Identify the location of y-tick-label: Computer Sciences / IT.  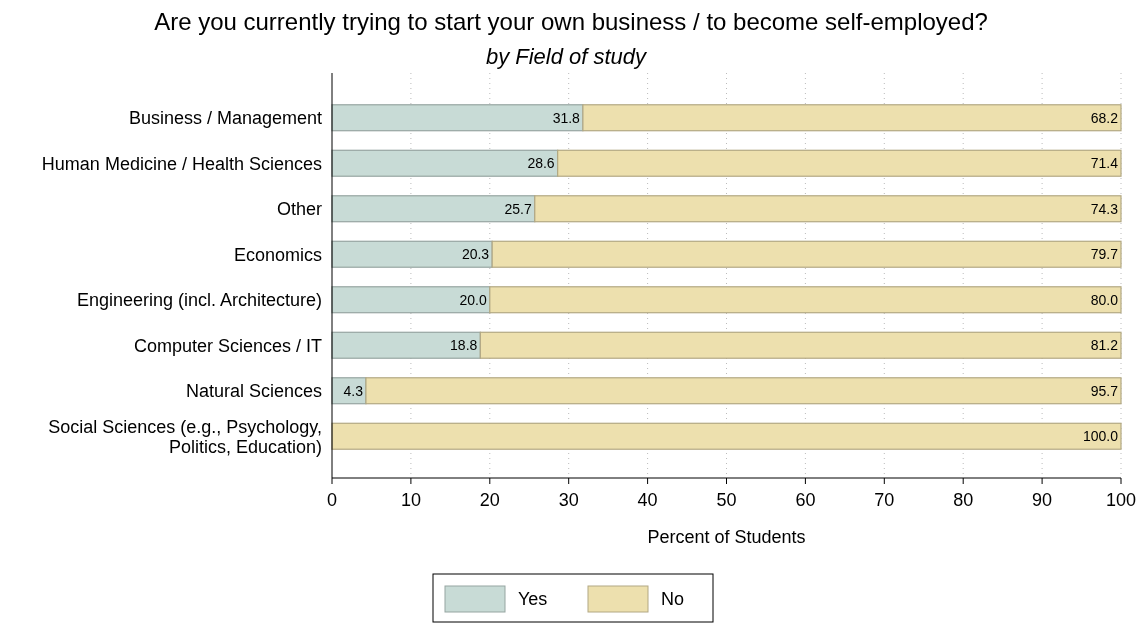
(227, 345).